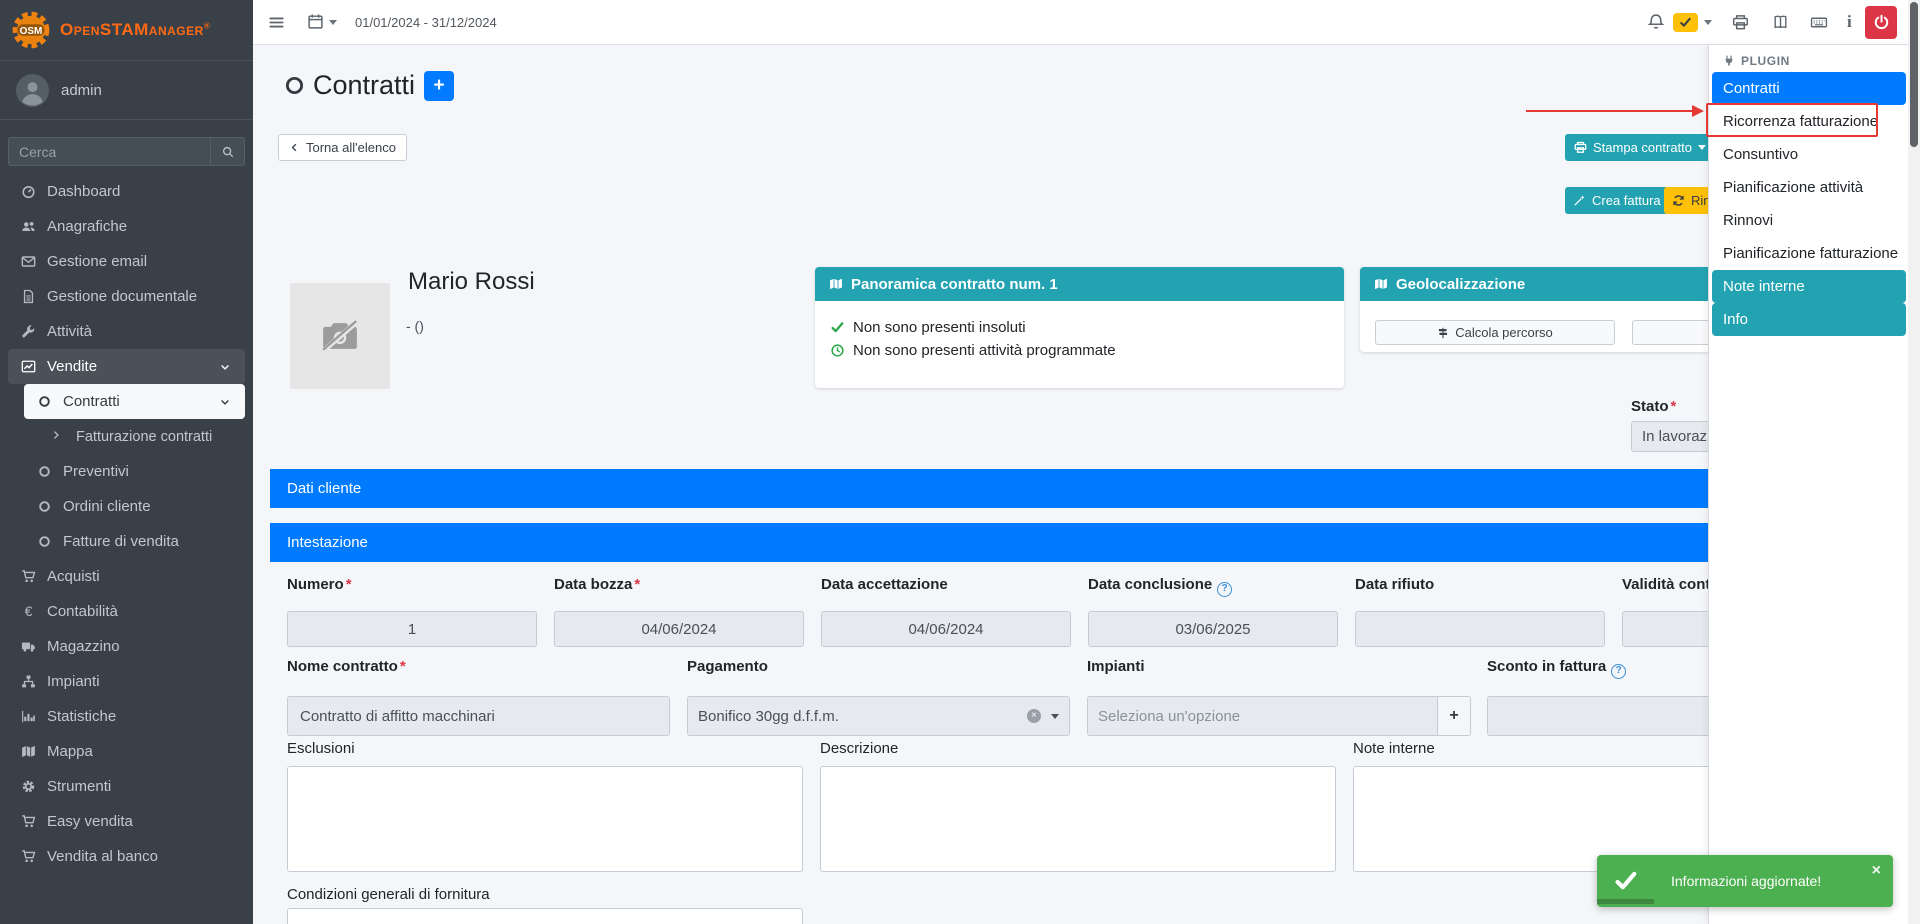 The width and height of the screenshot is (1920, 924). What do you see at coordinates (1685, 22) in the screenshot?
I see `check-badge-icon` at bounding box center [1685, 22].